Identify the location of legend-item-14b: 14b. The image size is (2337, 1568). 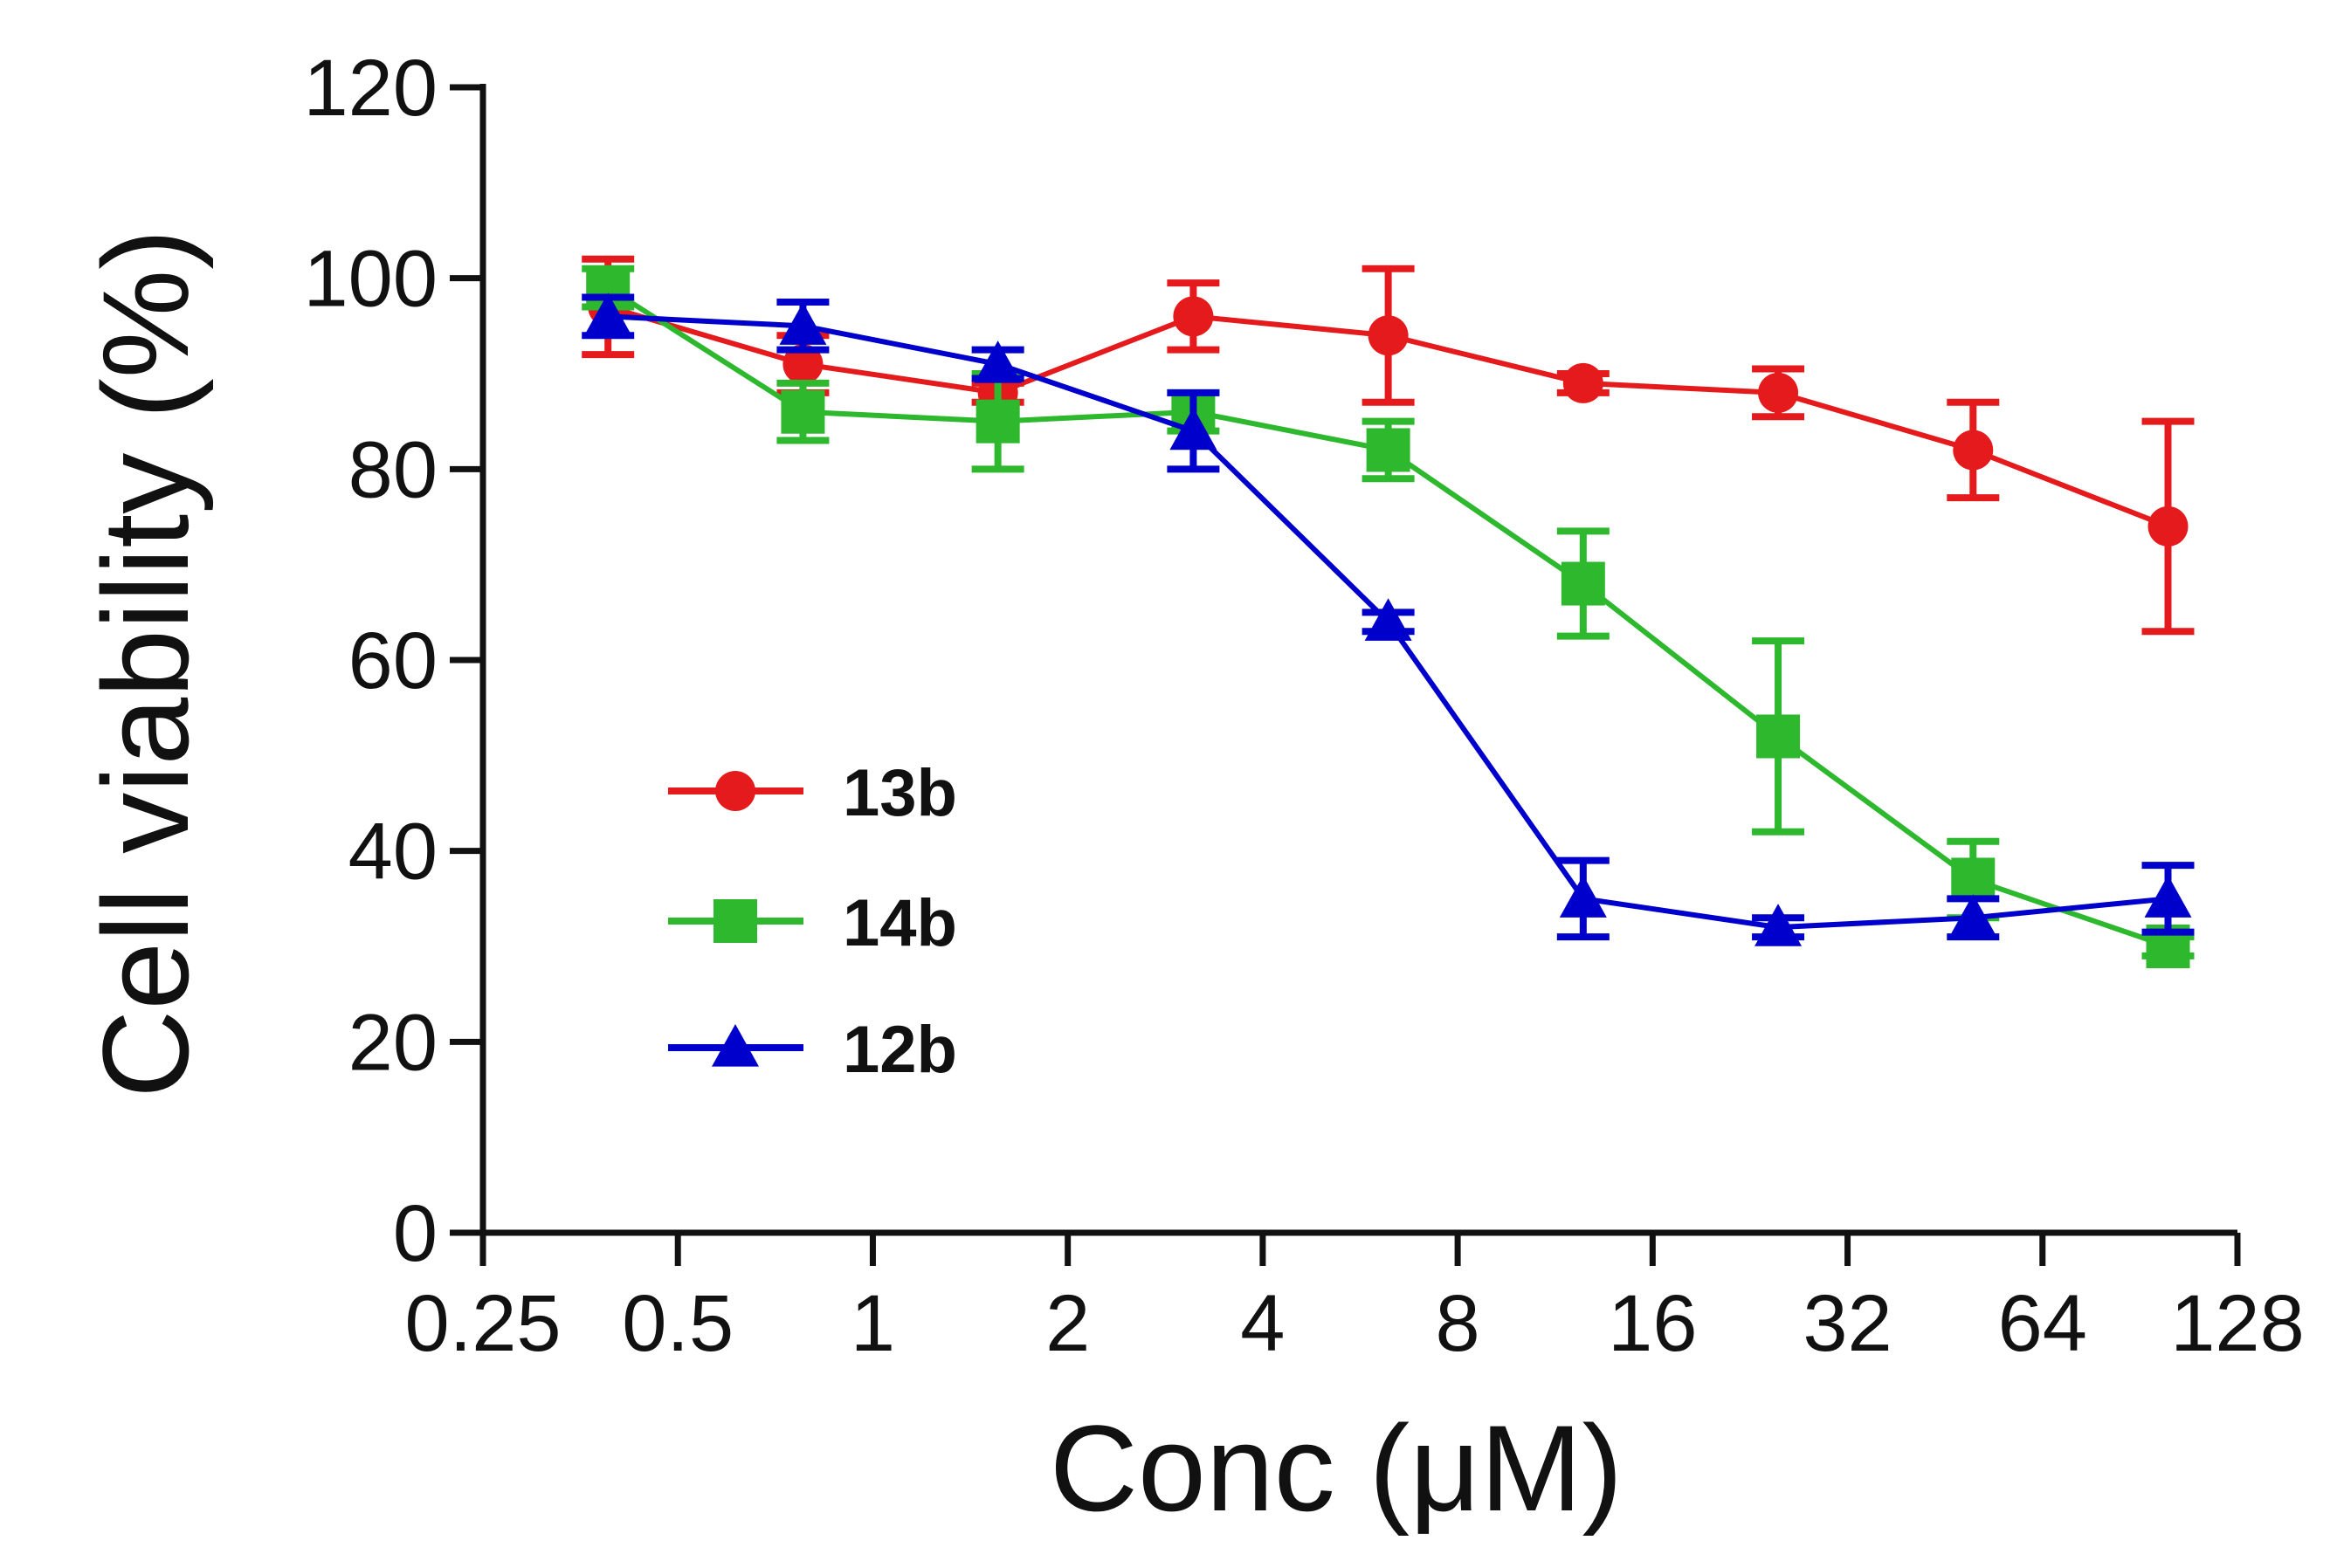
(812, 923).